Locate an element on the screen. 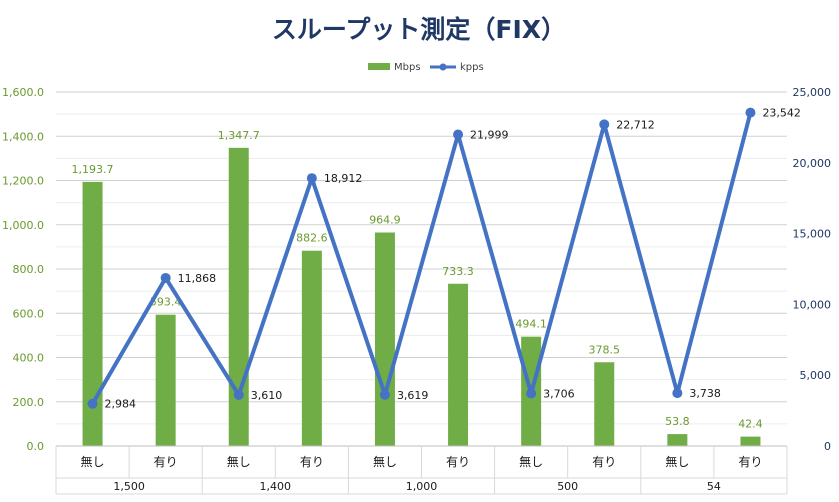 Image resolution: width=839 pixels, height=502 pixels. legend-label-kpps: kpps is located at coordinates (472, 67).